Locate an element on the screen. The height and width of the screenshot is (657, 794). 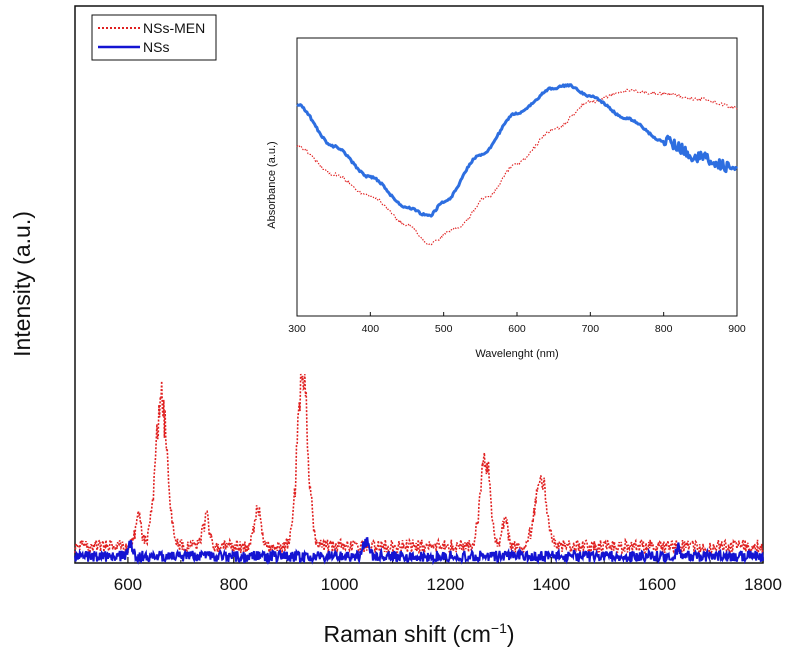
legend-box is located at coordinates (154, 37).